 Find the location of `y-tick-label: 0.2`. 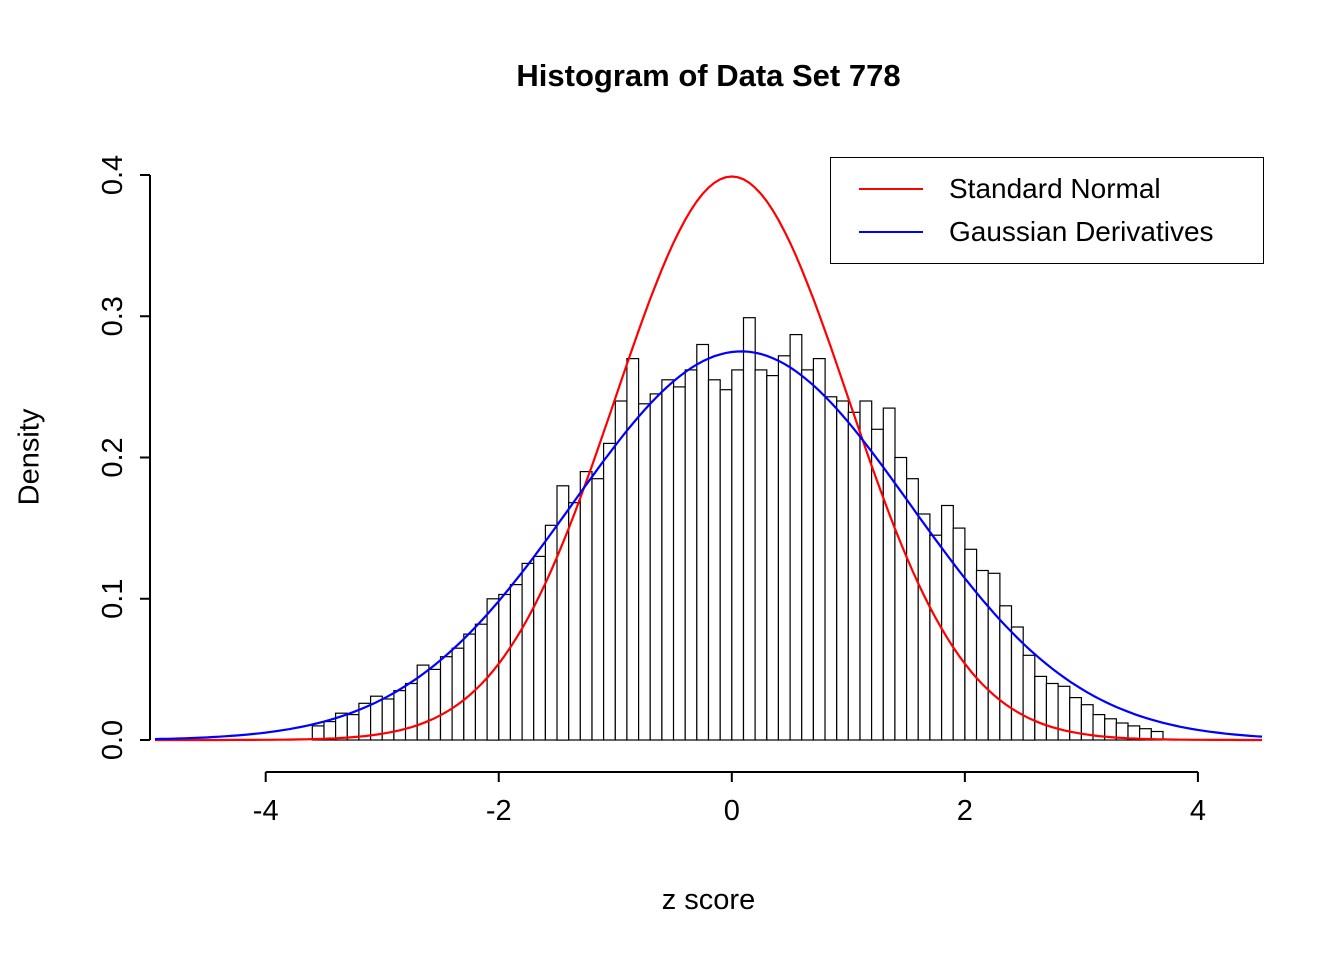

y-tick-label: 0.2 is located at coordinates (113, 457).